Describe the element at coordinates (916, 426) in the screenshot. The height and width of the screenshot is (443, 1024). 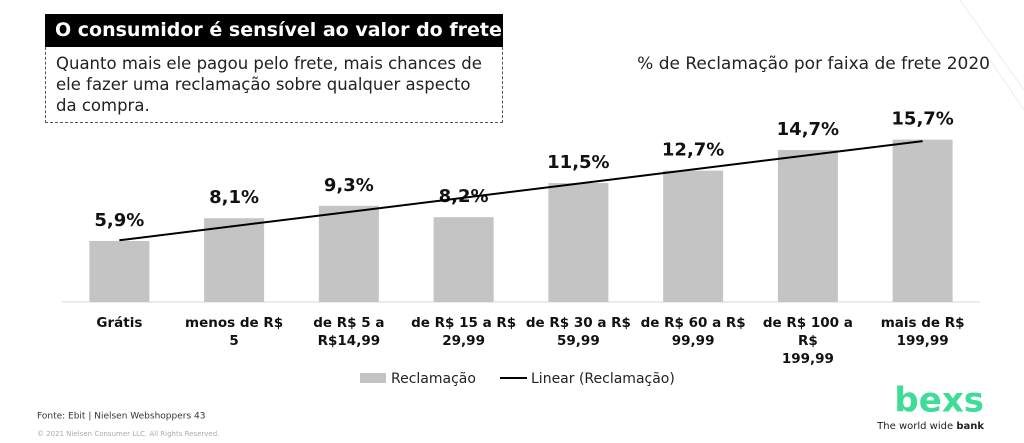
I see `tagline-text: The world wide` at that location.